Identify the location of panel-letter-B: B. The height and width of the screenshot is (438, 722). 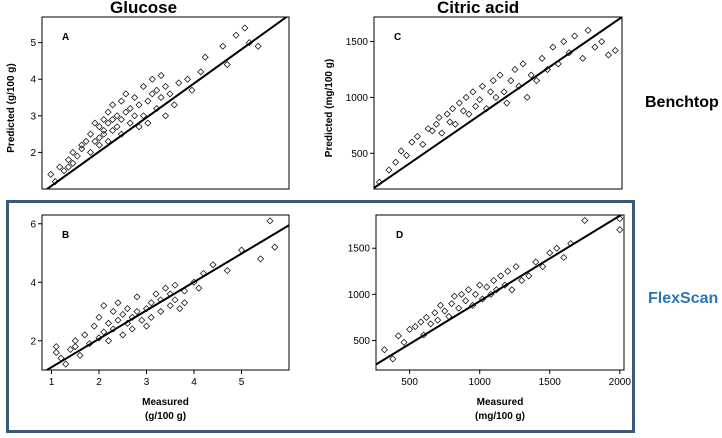
(65, 235).